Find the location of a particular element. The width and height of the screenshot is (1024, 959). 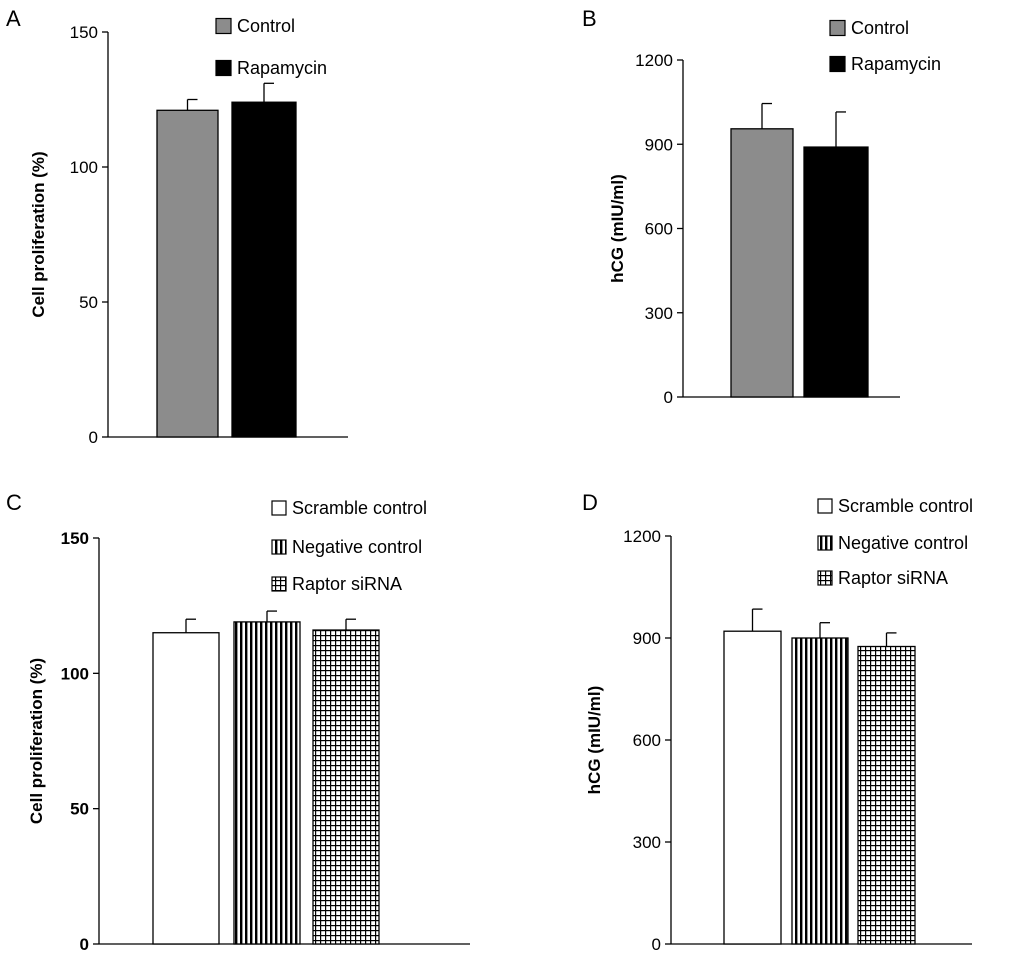

panel-letter: C is located at coordinates (14, 502).